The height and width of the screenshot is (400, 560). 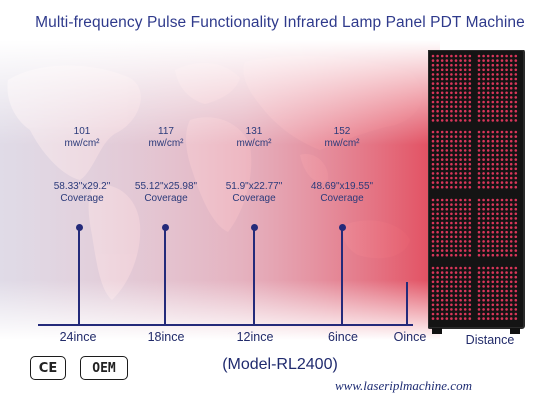 What do you see at coordinates (254, 186) in the screenshot?
I see `coverage-size: 51.9"x22.77"` at bounding box center [254, 186].